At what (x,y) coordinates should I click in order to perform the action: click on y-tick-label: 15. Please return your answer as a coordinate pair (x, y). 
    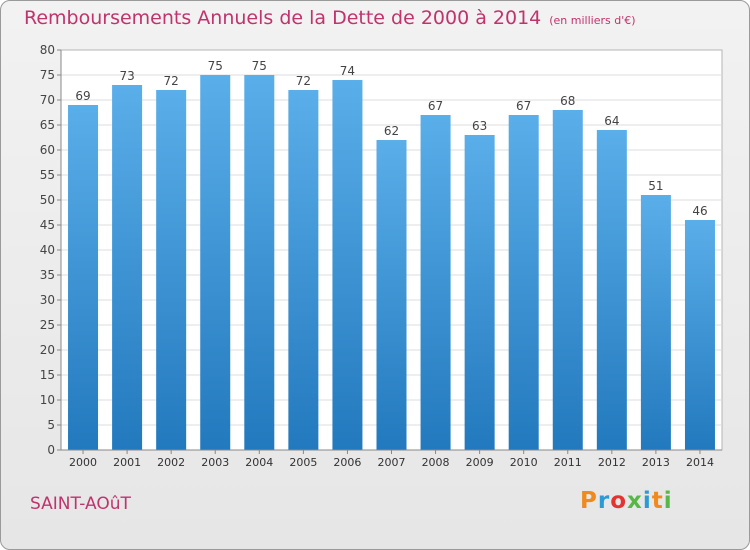
    Looking at the image, I should click on (47, 375).